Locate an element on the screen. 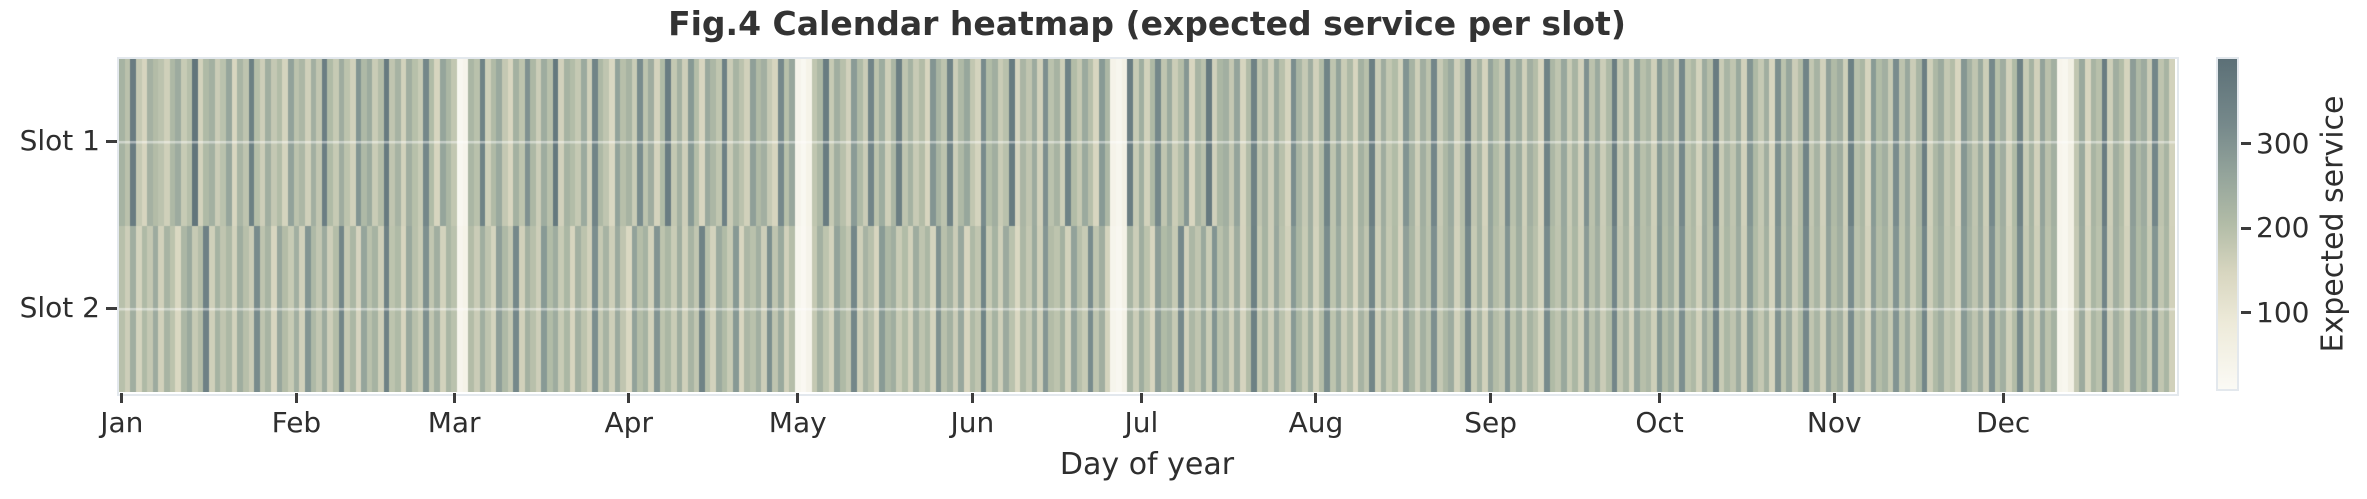 The width and height of the screenshot is (2367, 499). xtick-mark-oct is located at coordinates (1660, 398).